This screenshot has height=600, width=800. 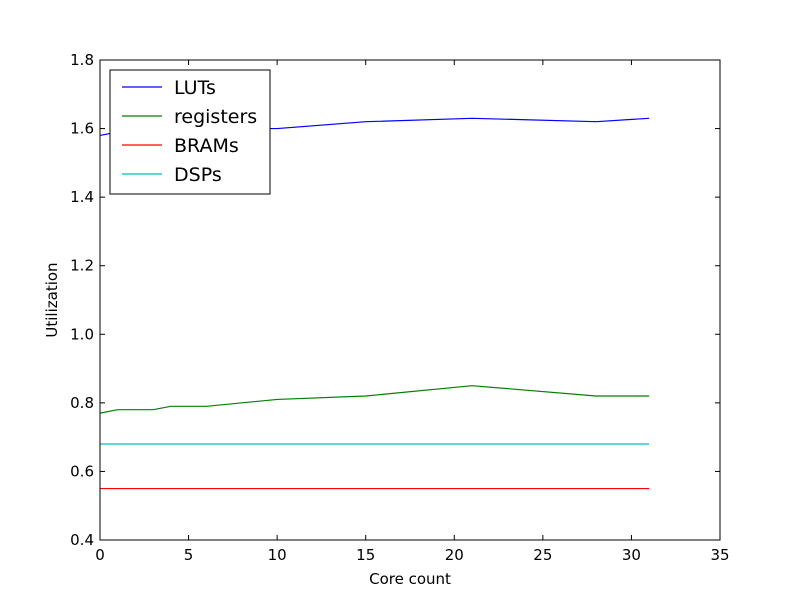 I want to click on series-line-registers, so click(x=374, y=399).